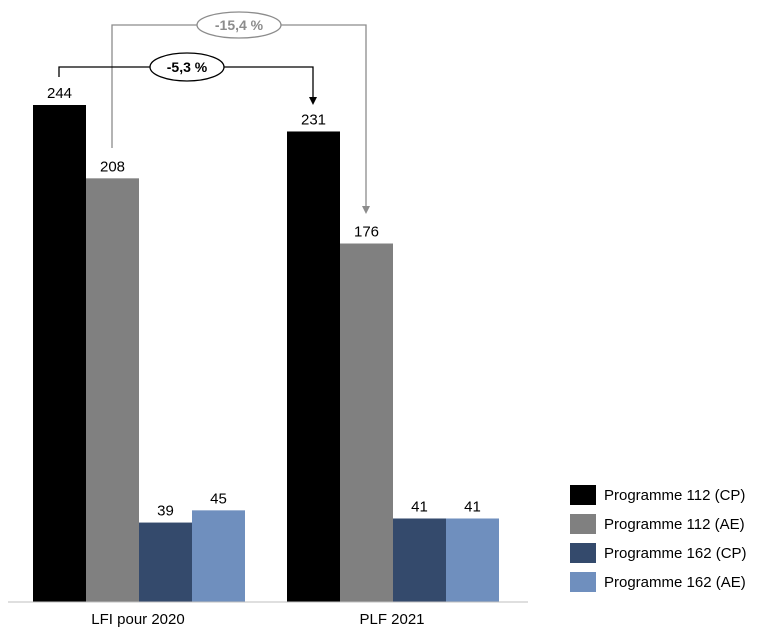 This screenshot has width=769, height=635. I want to click on legend-swatch-programme-162-cp, so click(583, 553).